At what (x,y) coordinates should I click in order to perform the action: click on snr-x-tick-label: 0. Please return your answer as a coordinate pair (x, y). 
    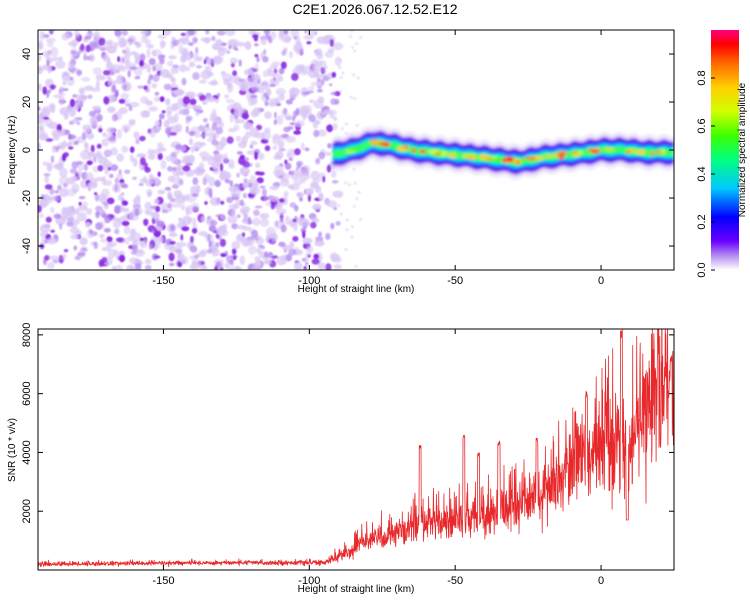
    Looking at the image, I should click on (601, 581).